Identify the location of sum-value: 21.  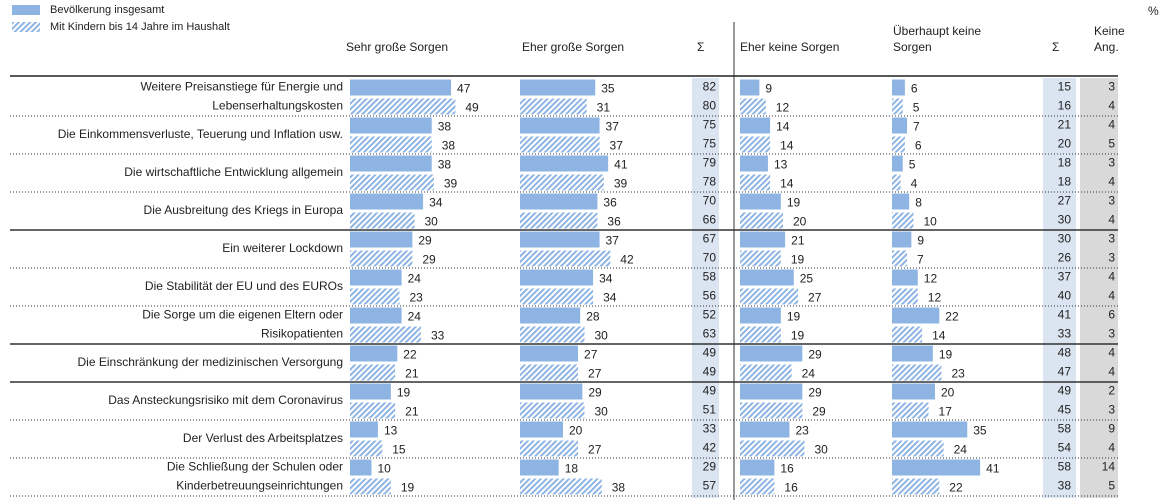
(1065, 125).